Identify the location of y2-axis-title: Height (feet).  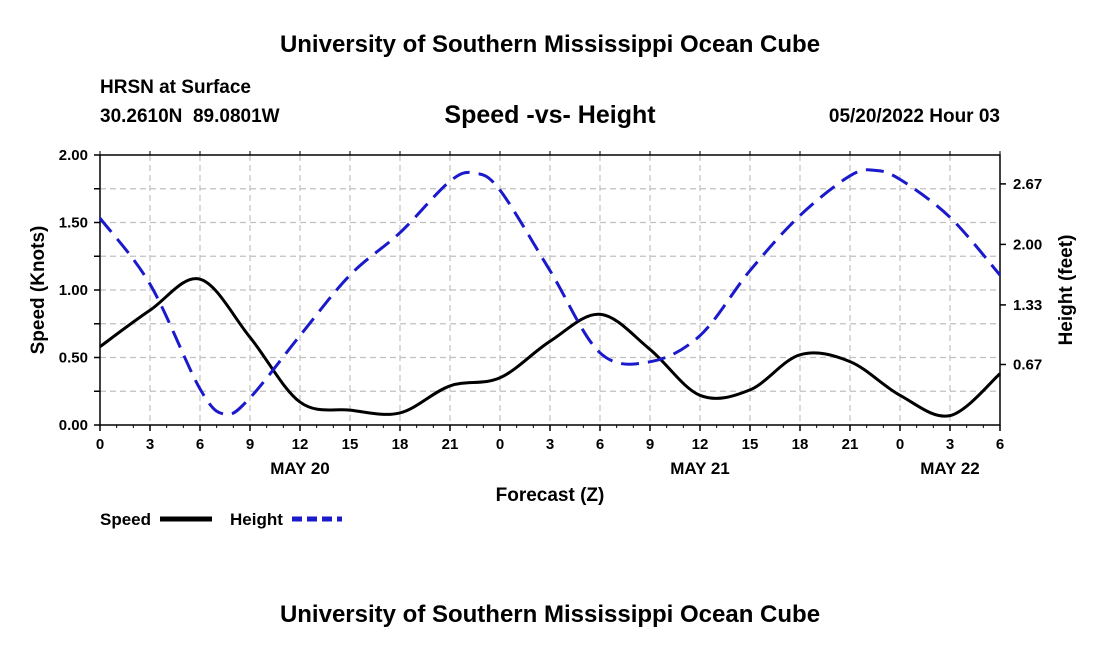
(1066, 290).